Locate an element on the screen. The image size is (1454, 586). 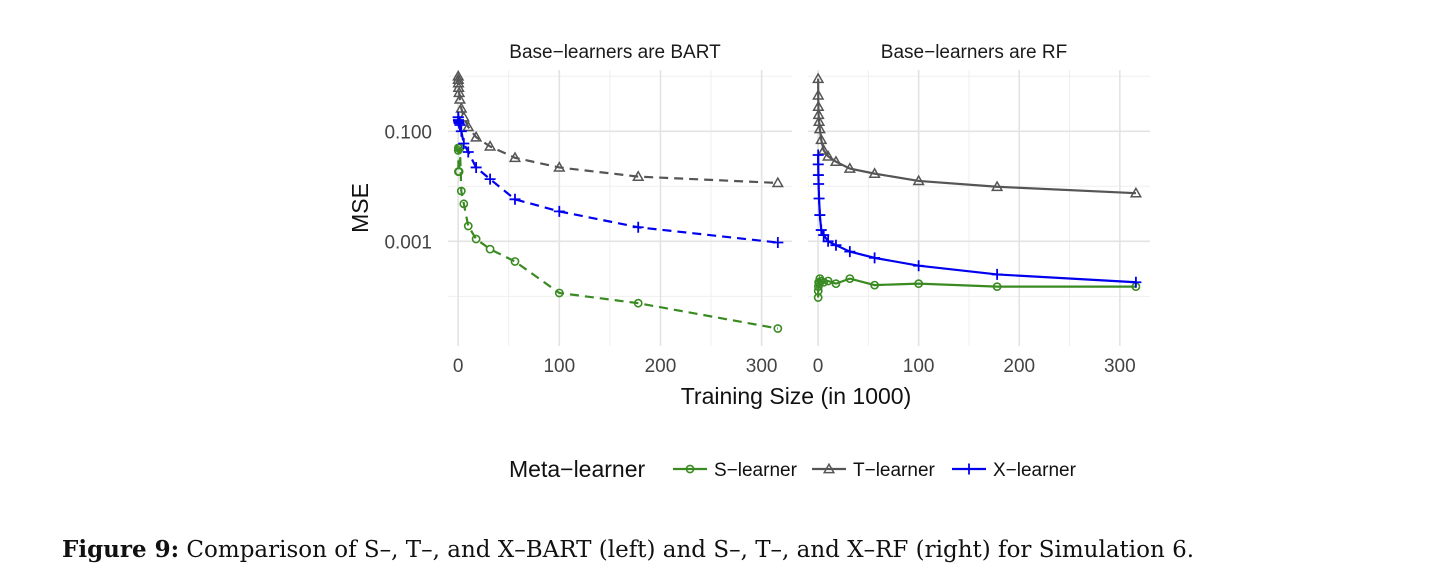
legend-label: T−learner is located at coordinates (894, 470).